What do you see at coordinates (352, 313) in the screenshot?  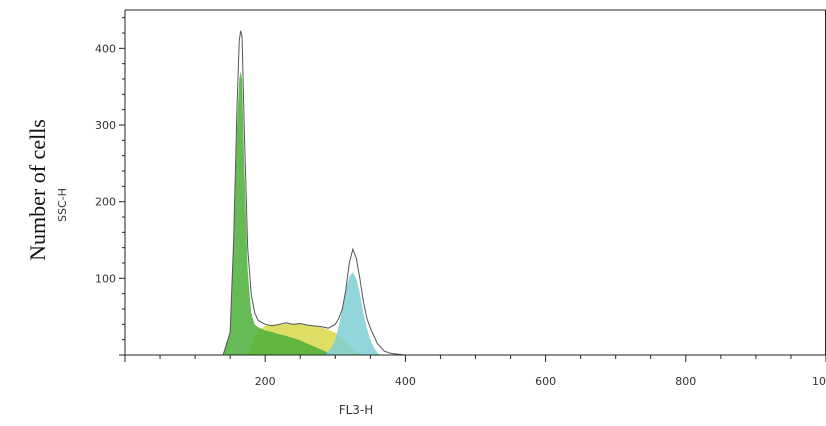 I see `g2m-peak-area` at bounding box center [352, 313].